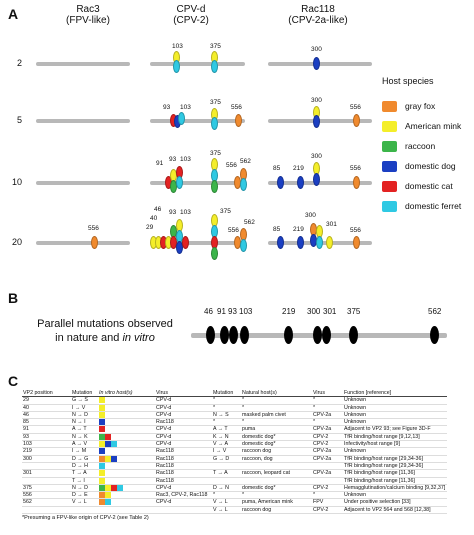 This screenshot has width=474, height=535. What do you see at coordinates (46, 415) in the screenshot?
I see `cell-vp2: 46` at bounding box center [46, 415].